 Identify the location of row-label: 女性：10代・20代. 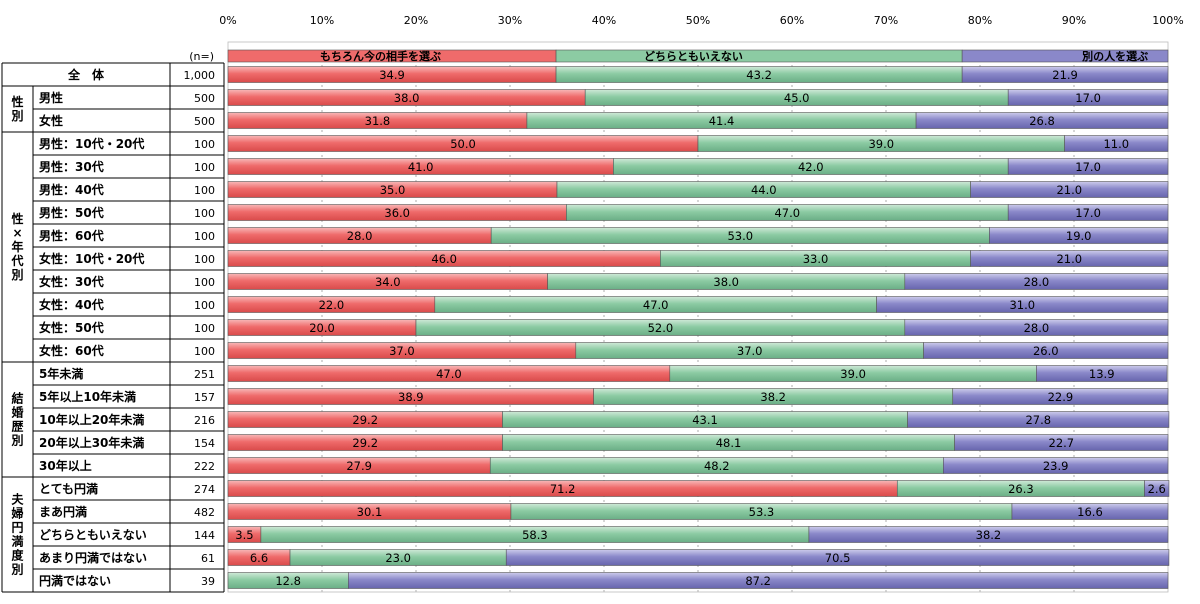
(91, 258).